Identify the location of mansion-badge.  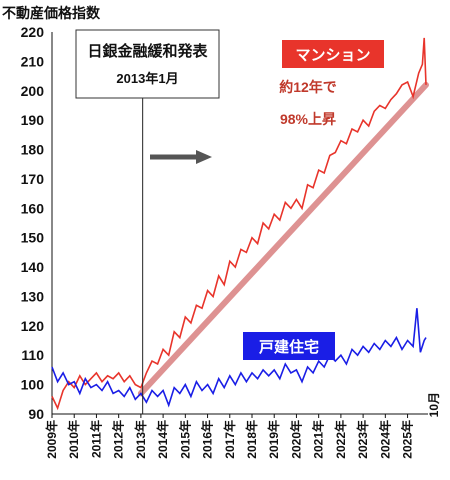
(333, 54).